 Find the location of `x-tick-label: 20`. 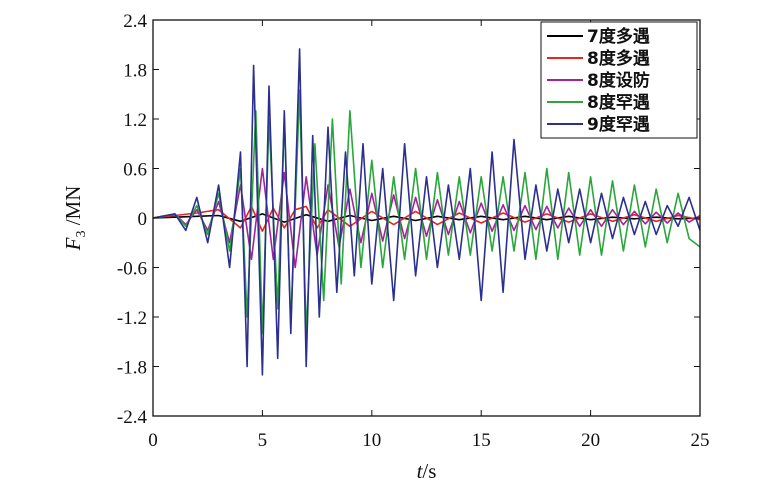

x-tick-label: 20 is located at coordinates (590, 440).